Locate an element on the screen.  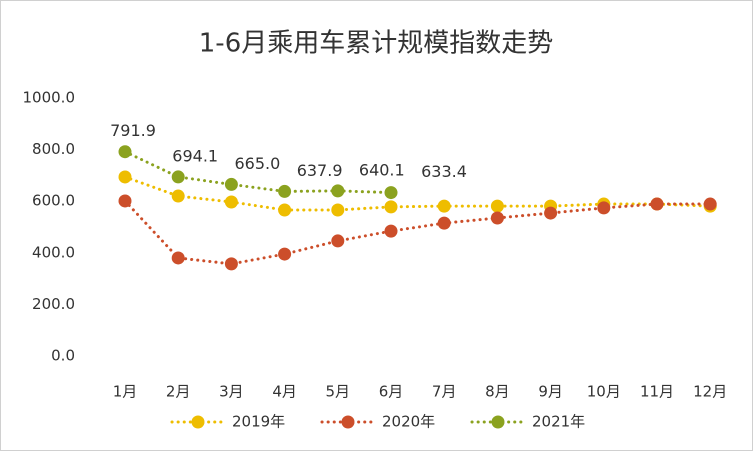
x-tick-label: 9月 is located at coordinates (550, 392).